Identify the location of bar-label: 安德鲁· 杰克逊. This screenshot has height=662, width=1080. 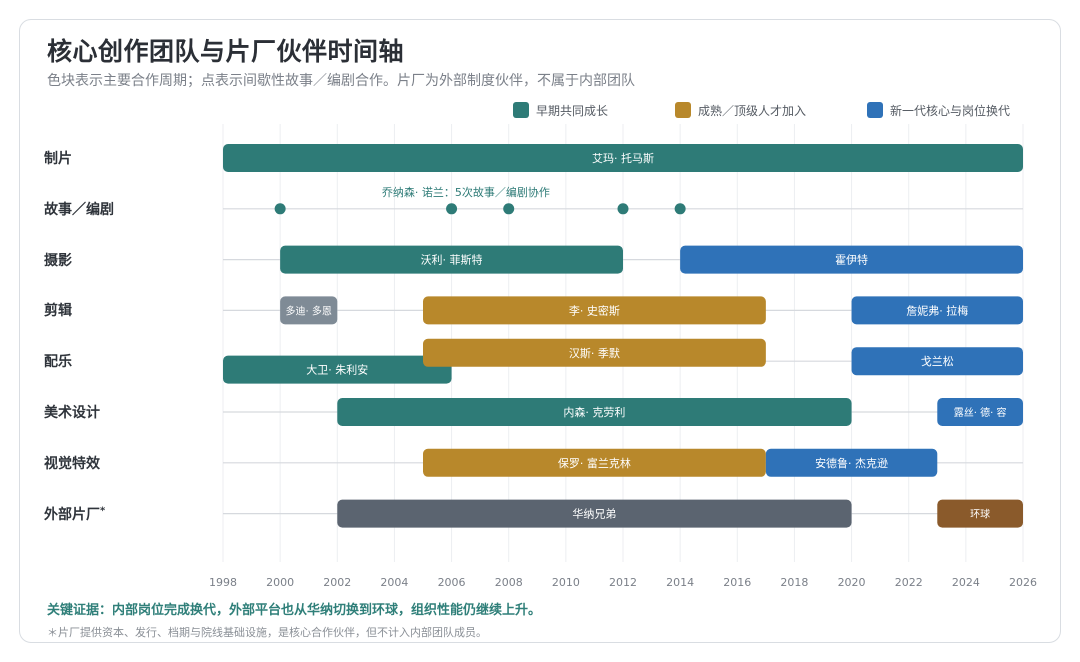
(851, 463).